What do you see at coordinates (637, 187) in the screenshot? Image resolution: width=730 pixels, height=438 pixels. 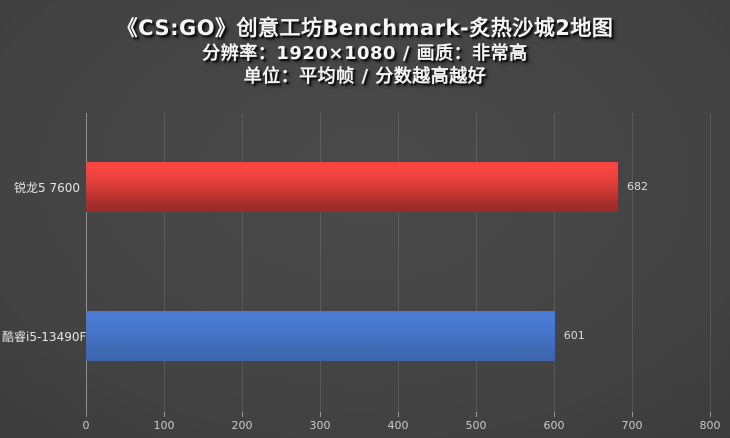 I see `value-label: 682` at bounding box center [637, 187].